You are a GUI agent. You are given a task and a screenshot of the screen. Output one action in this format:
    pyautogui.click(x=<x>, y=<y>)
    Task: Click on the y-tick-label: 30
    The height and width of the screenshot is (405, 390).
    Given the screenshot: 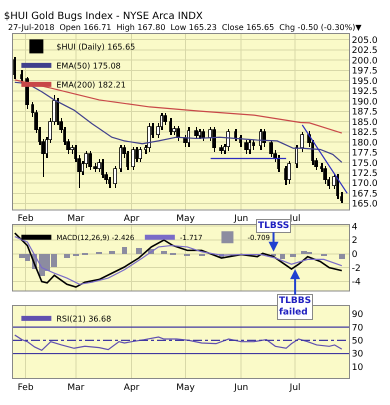 What is the action you would take?
    pyautogui.click(x=358, y=355)
    